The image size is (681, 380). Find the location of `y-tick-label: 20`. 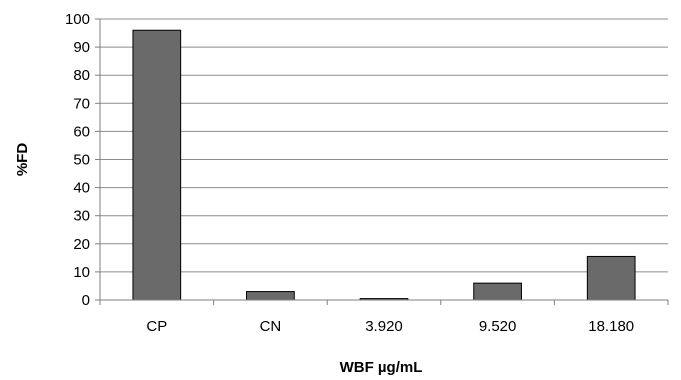

y-tick-label: 20 is located at coordinates (81, 244).